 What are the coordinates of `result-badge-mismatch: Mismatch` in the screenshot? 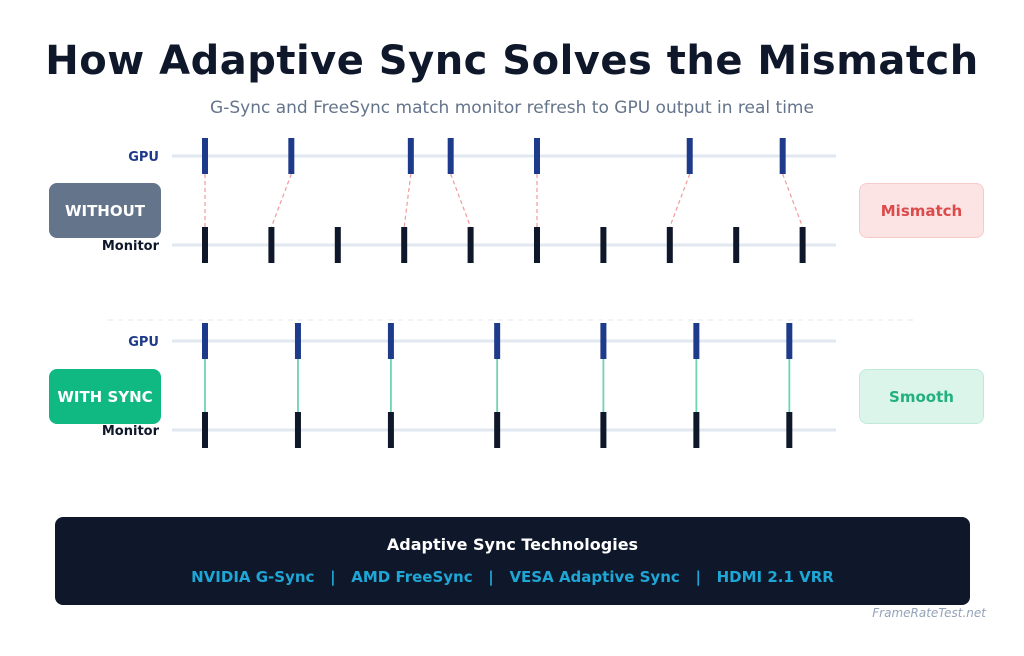 It's located at (921, 210).